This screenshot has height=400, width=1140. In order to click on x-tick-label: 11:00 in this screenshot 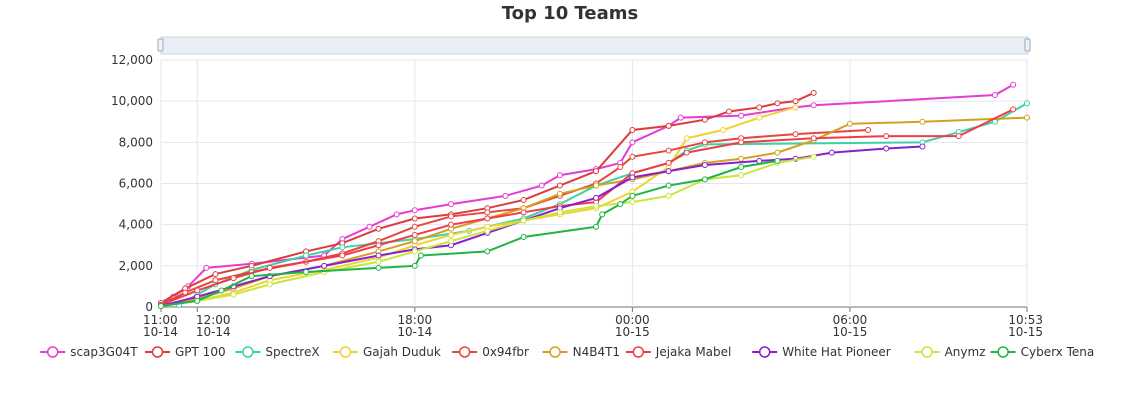, I will do `click(160, 320)`.